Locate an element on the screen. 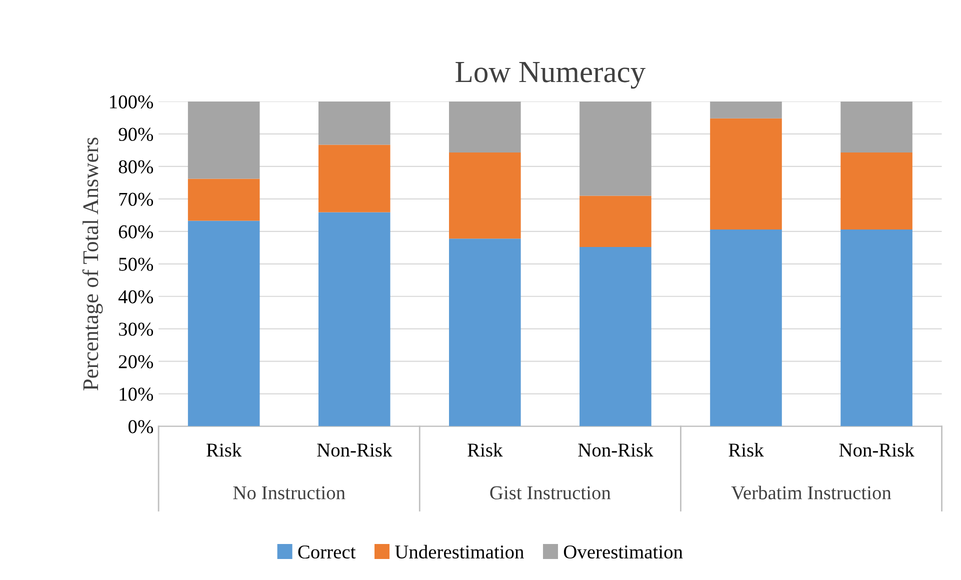 The height and width of the screenshot is (580, 961). y-tick-label: 50% is located at coordinates (136, 264).